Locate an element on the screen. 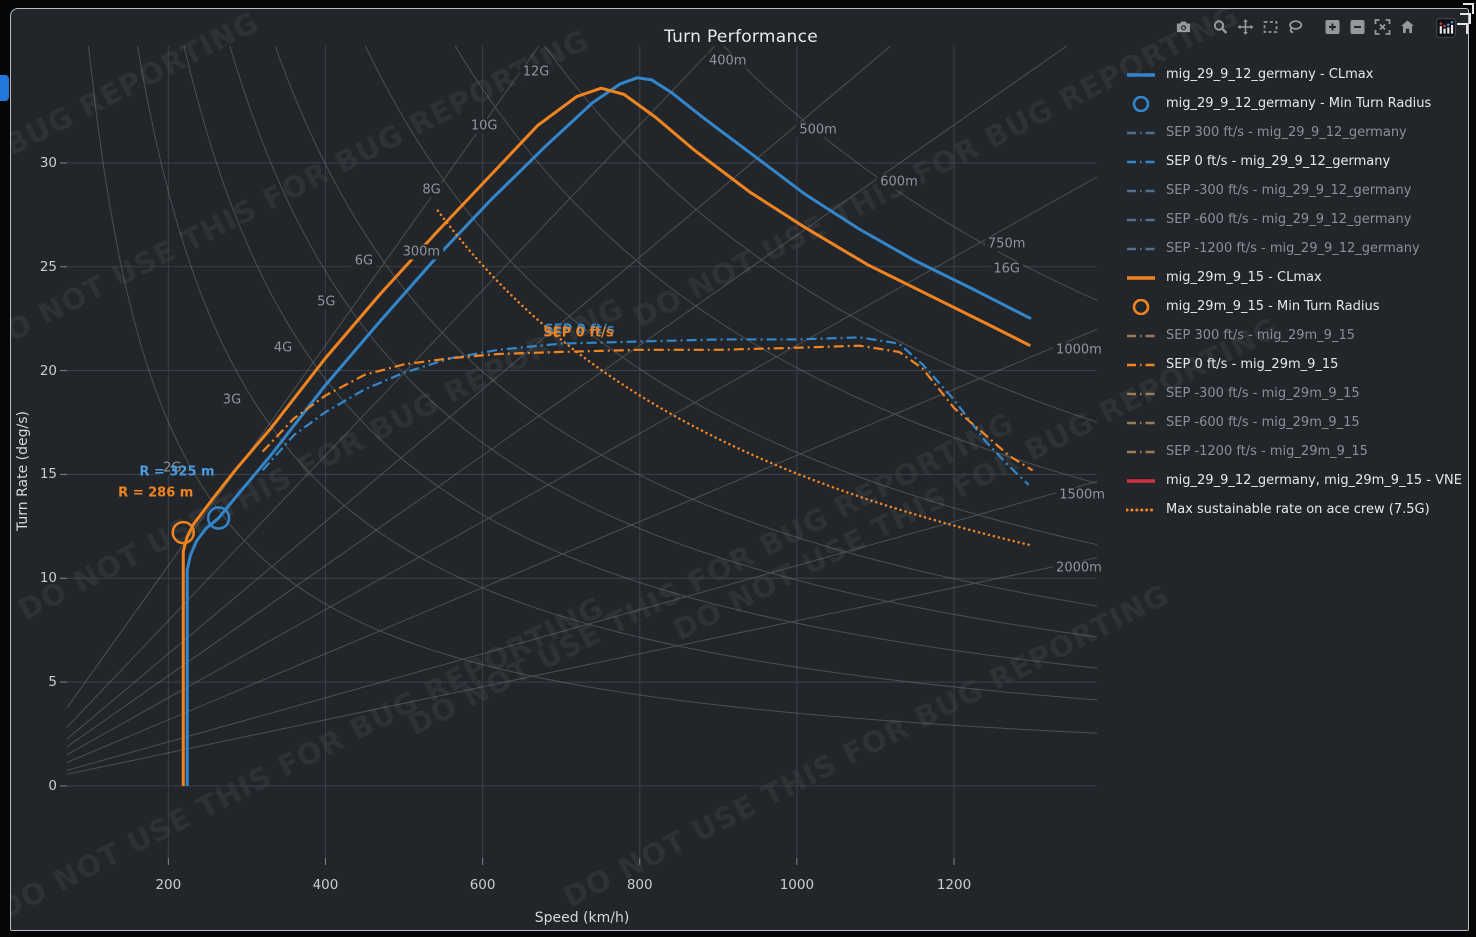 The height and width of the screenshot is (937, 1476). legend-item: mig_29_9_12_germany, mig_29m_9_15 - VNE is located at coordinates (1294, 480).